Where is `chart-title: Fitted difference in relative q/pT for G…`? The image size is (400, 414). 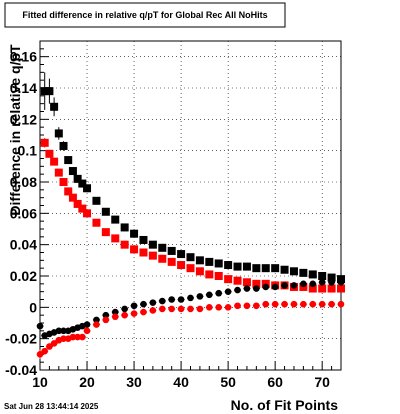 chart-title: Fitted difference in relative q/pT for G… is located at coordinates (144, 15).